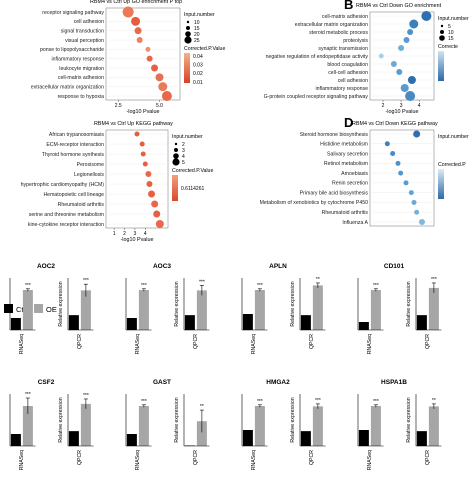  What do you see at coordinates (348, 73) in the screenshot?
I see `term-label: cell-cell adhesion` at bounding box center [348, 73].